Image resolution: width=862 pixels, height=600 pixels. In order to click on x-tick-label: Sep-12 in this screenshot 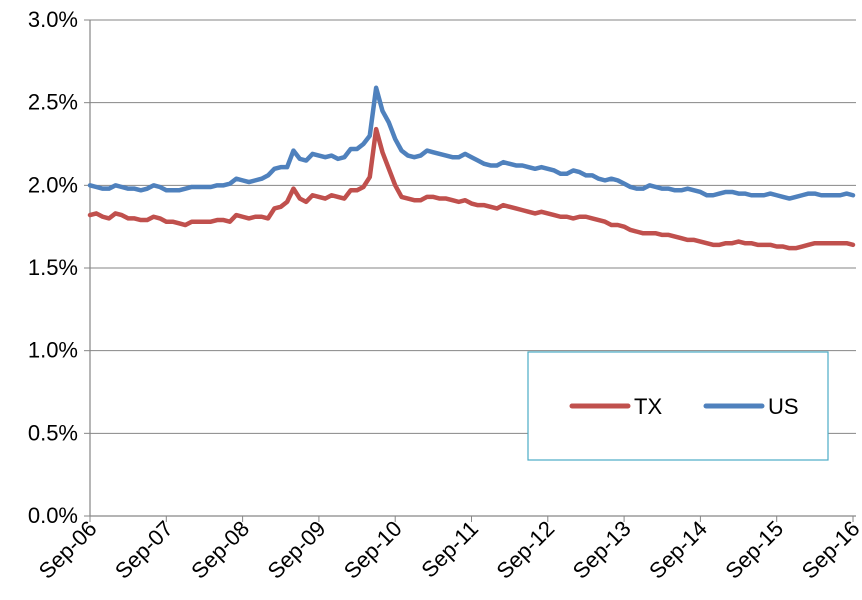, I will do `click(525, 550)`.